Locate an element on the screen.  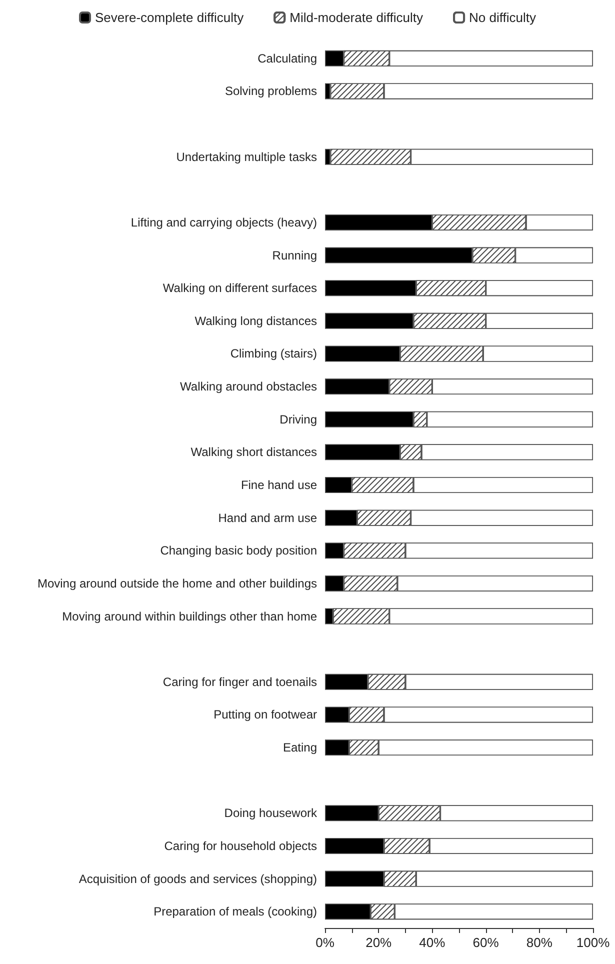
y-tick-label: Acquisition of goods and services (shopping) is located at coordinates (197, 879).